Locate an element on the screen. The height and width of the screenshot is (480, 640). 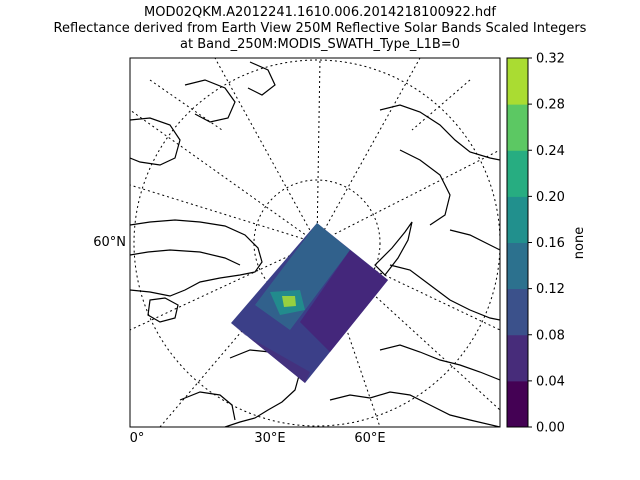
colorbar-tick-label: 0.32 is located at coordinates (550, 59).